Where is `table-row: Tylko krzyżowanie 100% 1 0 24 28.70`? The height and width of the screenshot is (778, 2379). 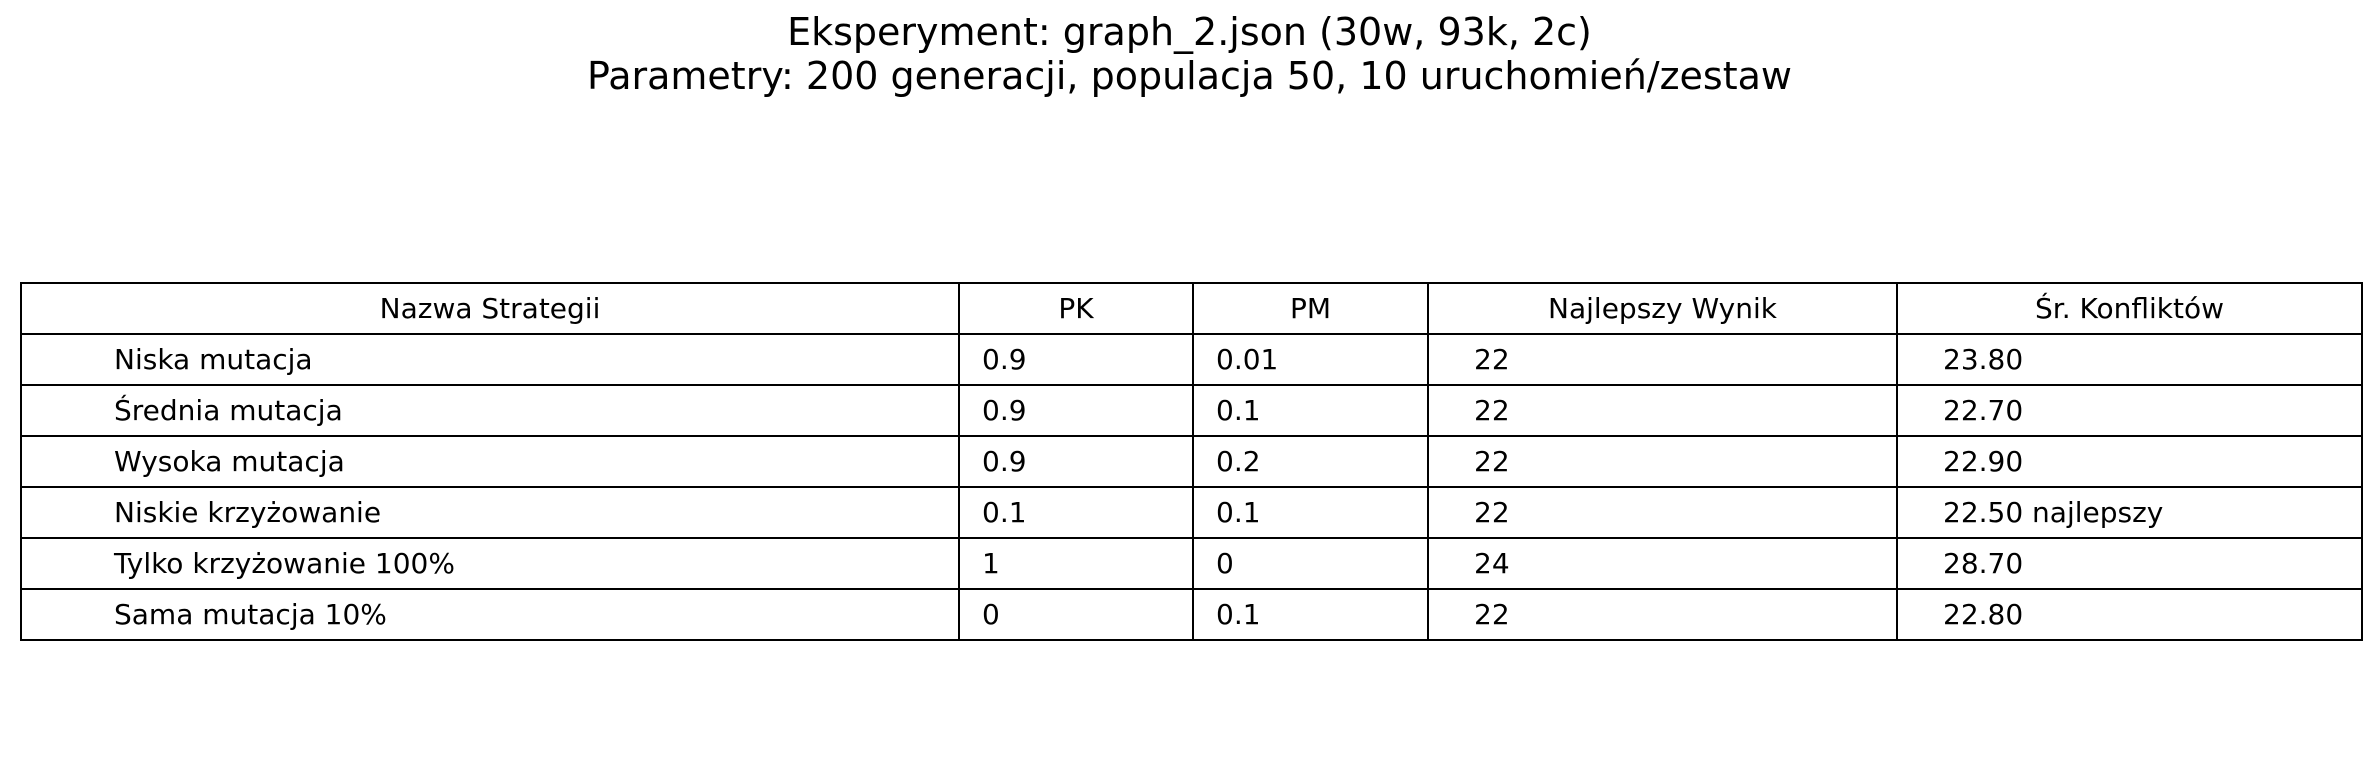
table-row: Tylko krzyżowanie 100% 1 0 24 28.70 is located at coordinates (1191, 563).